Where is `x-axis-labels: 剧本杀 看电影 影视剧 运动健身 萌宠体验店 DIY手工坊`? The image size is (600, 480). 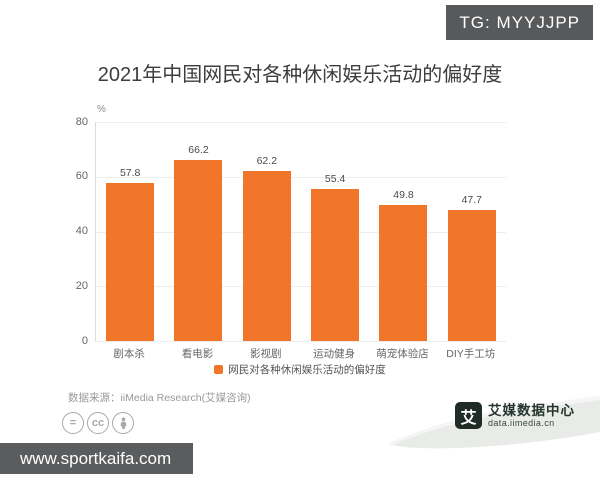 x-axis-labels: 剧本杀 看电影 影视剧 运动健身 萌宠体验店 DIY手工坊 is located at coordinates (300, 353).